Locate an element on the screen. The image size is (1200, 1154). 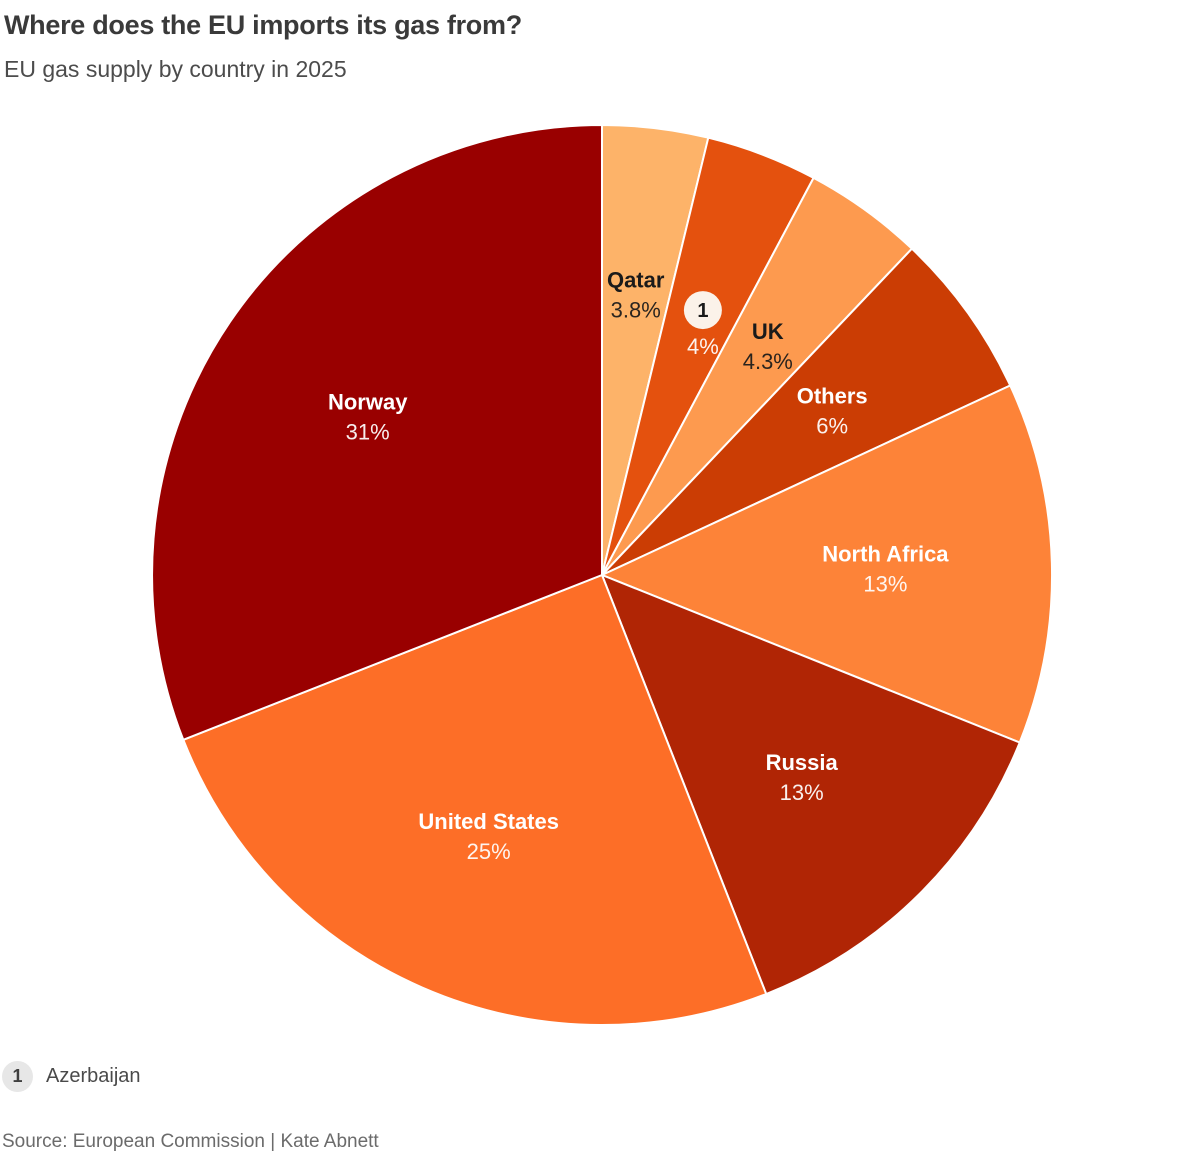
pie-slice-north-africa is located at coordinates (827, 564).